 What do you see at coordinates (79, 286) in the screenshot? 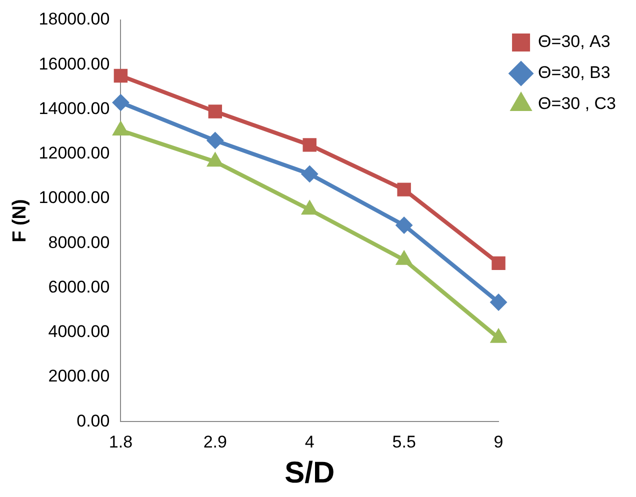
I see `y-tick-label: 6000.00` at bounding box center [79, 286].